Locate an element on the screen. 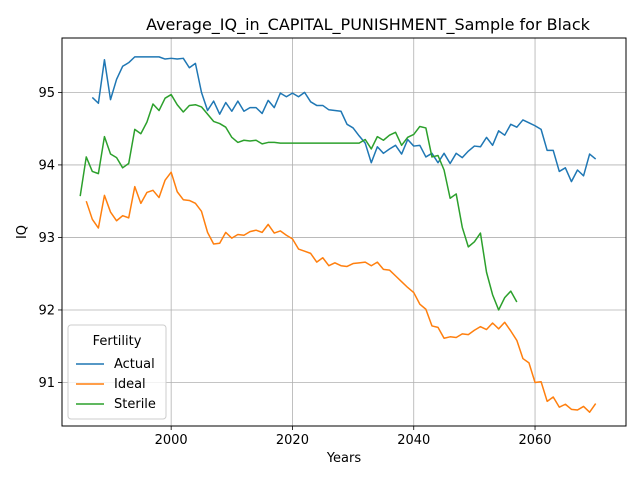 The height and width of the screenshot is (480, 640). x-tick-label: 2060 is located at coordinates (534, 440).